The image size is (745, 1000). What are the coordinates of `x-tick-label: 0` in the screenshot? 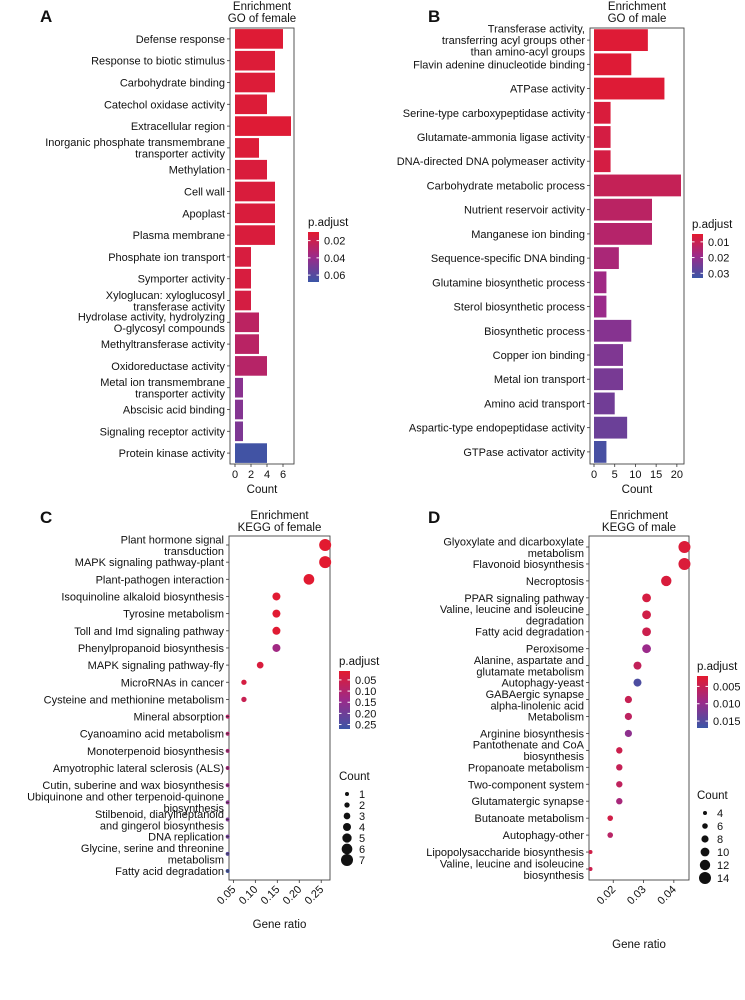 It's located at (235, 475).